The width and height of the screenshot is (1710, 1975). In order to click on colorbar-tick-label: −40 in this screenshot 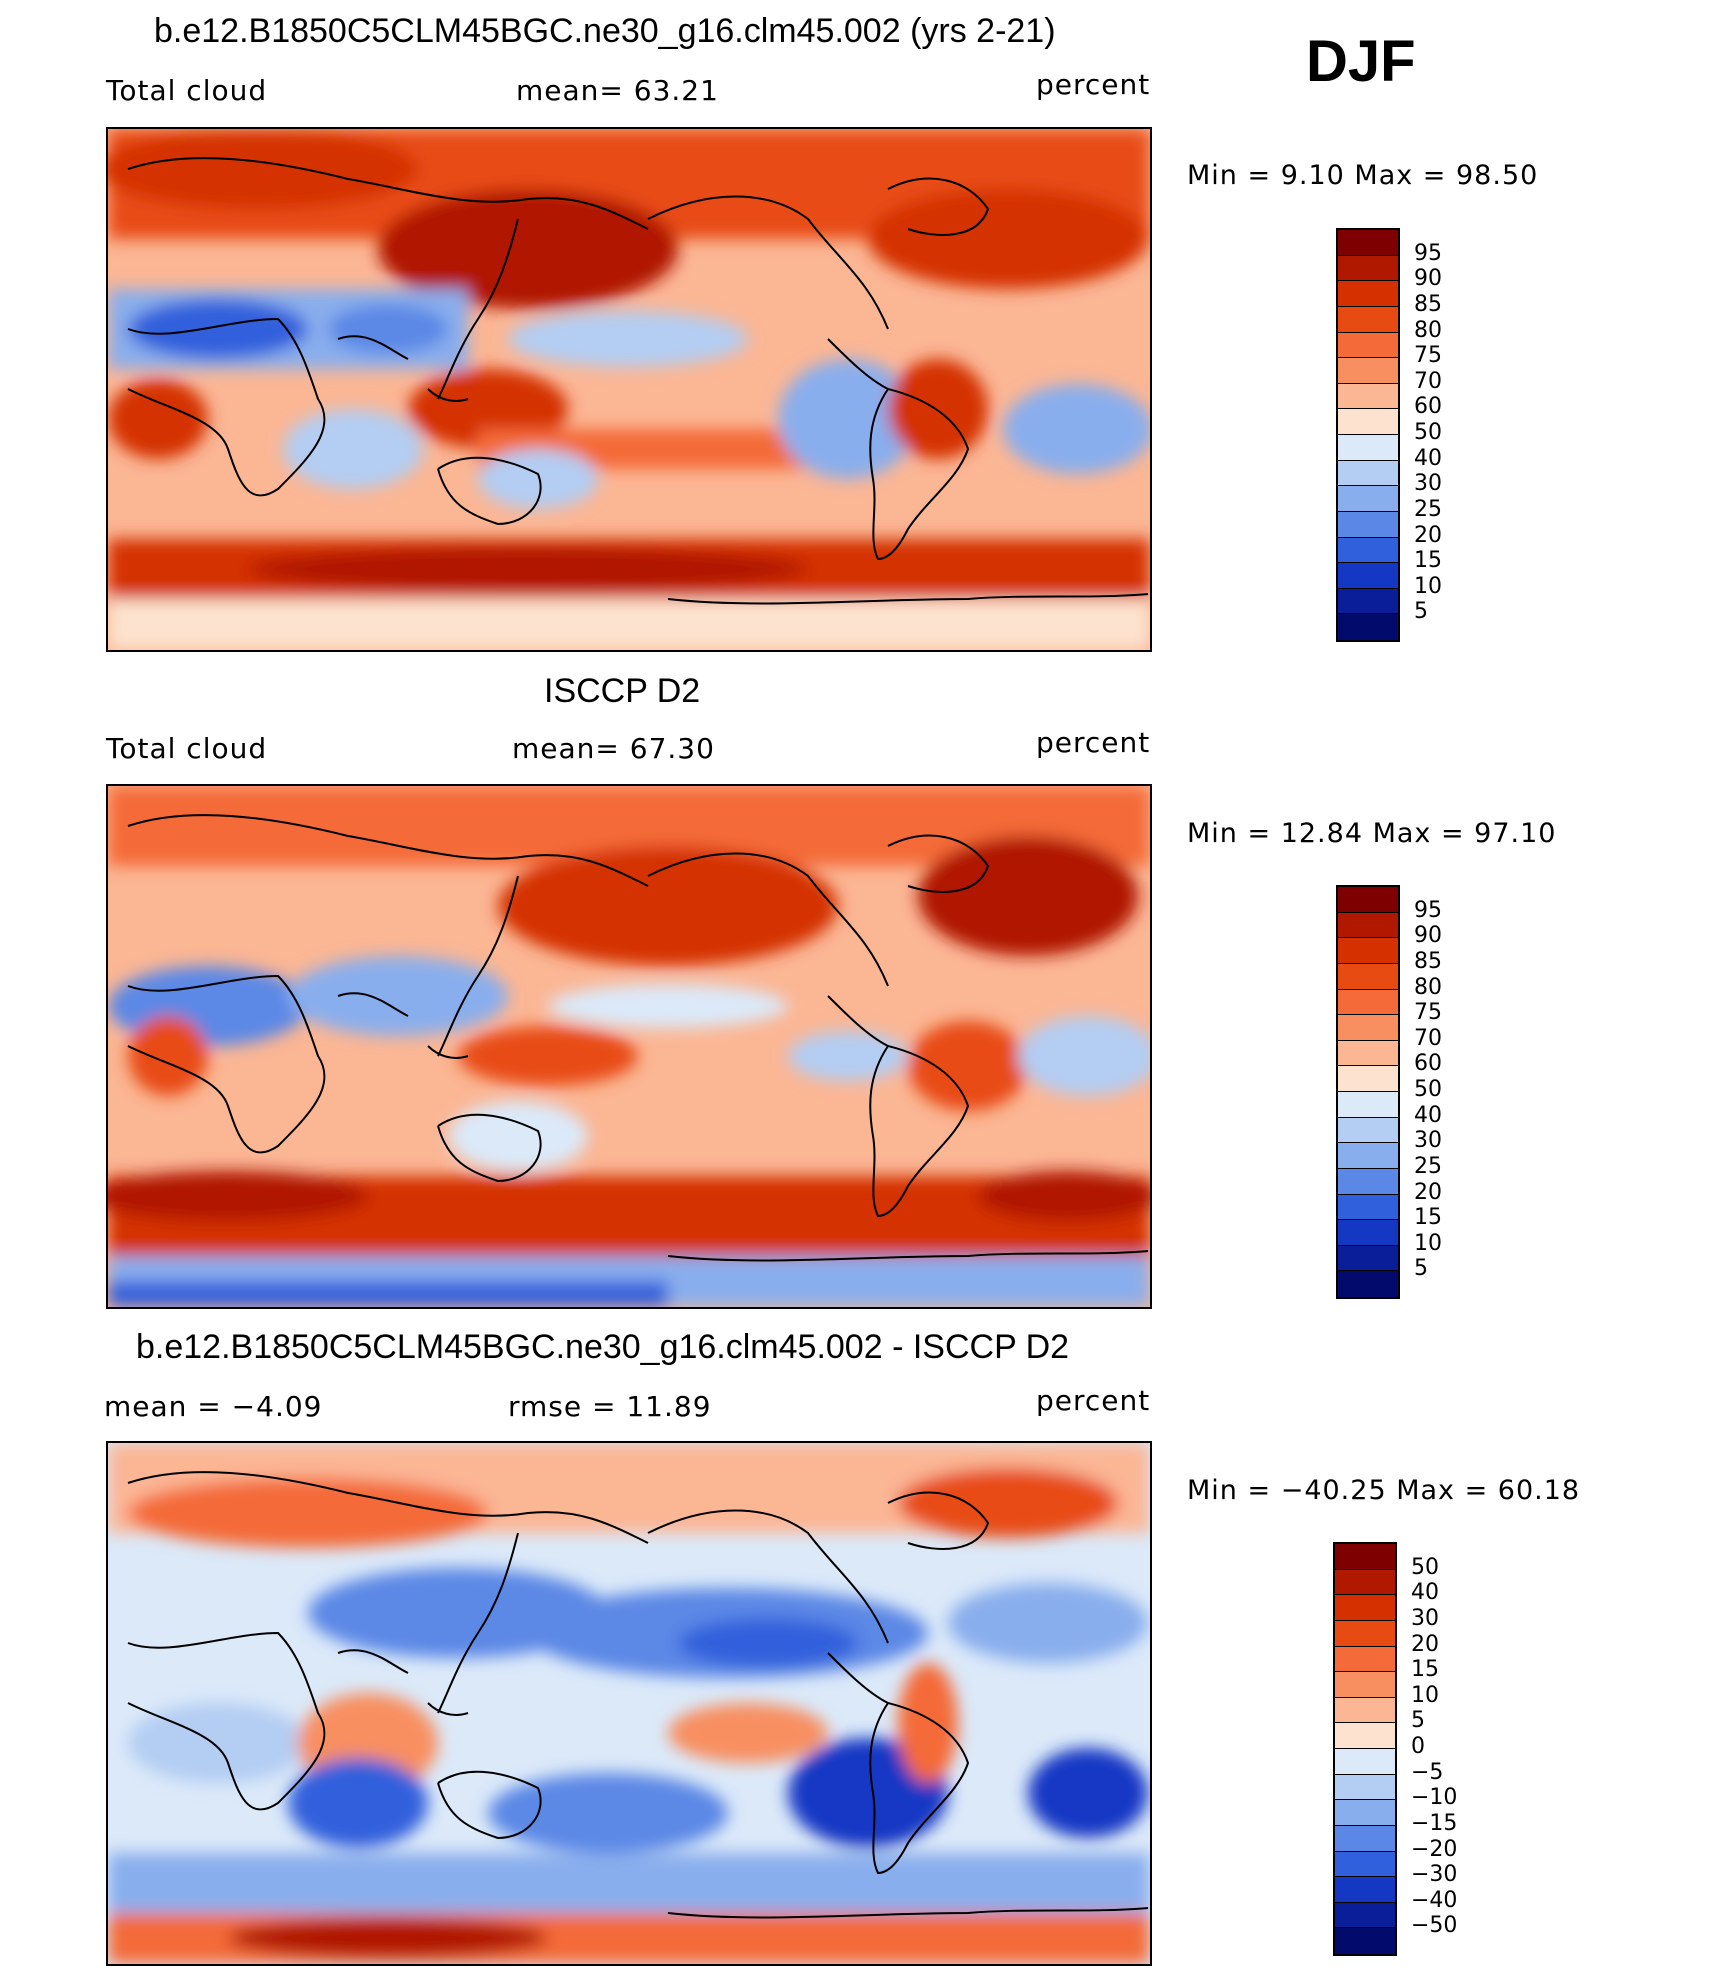, I will do `click(1434, 1900)`.